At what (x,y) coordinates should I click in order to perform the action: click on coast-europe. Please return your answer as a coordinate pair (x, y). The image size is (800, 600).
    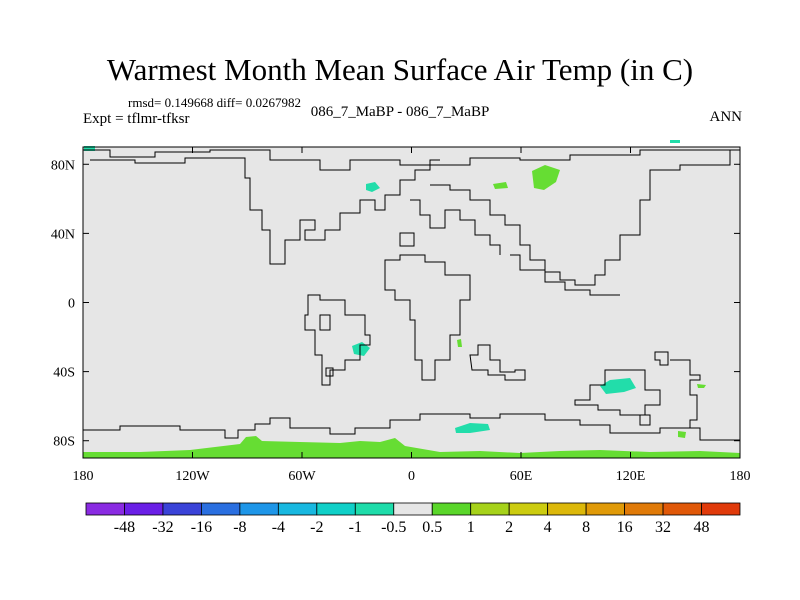
    Looking at the image, I should click on (455, 227).